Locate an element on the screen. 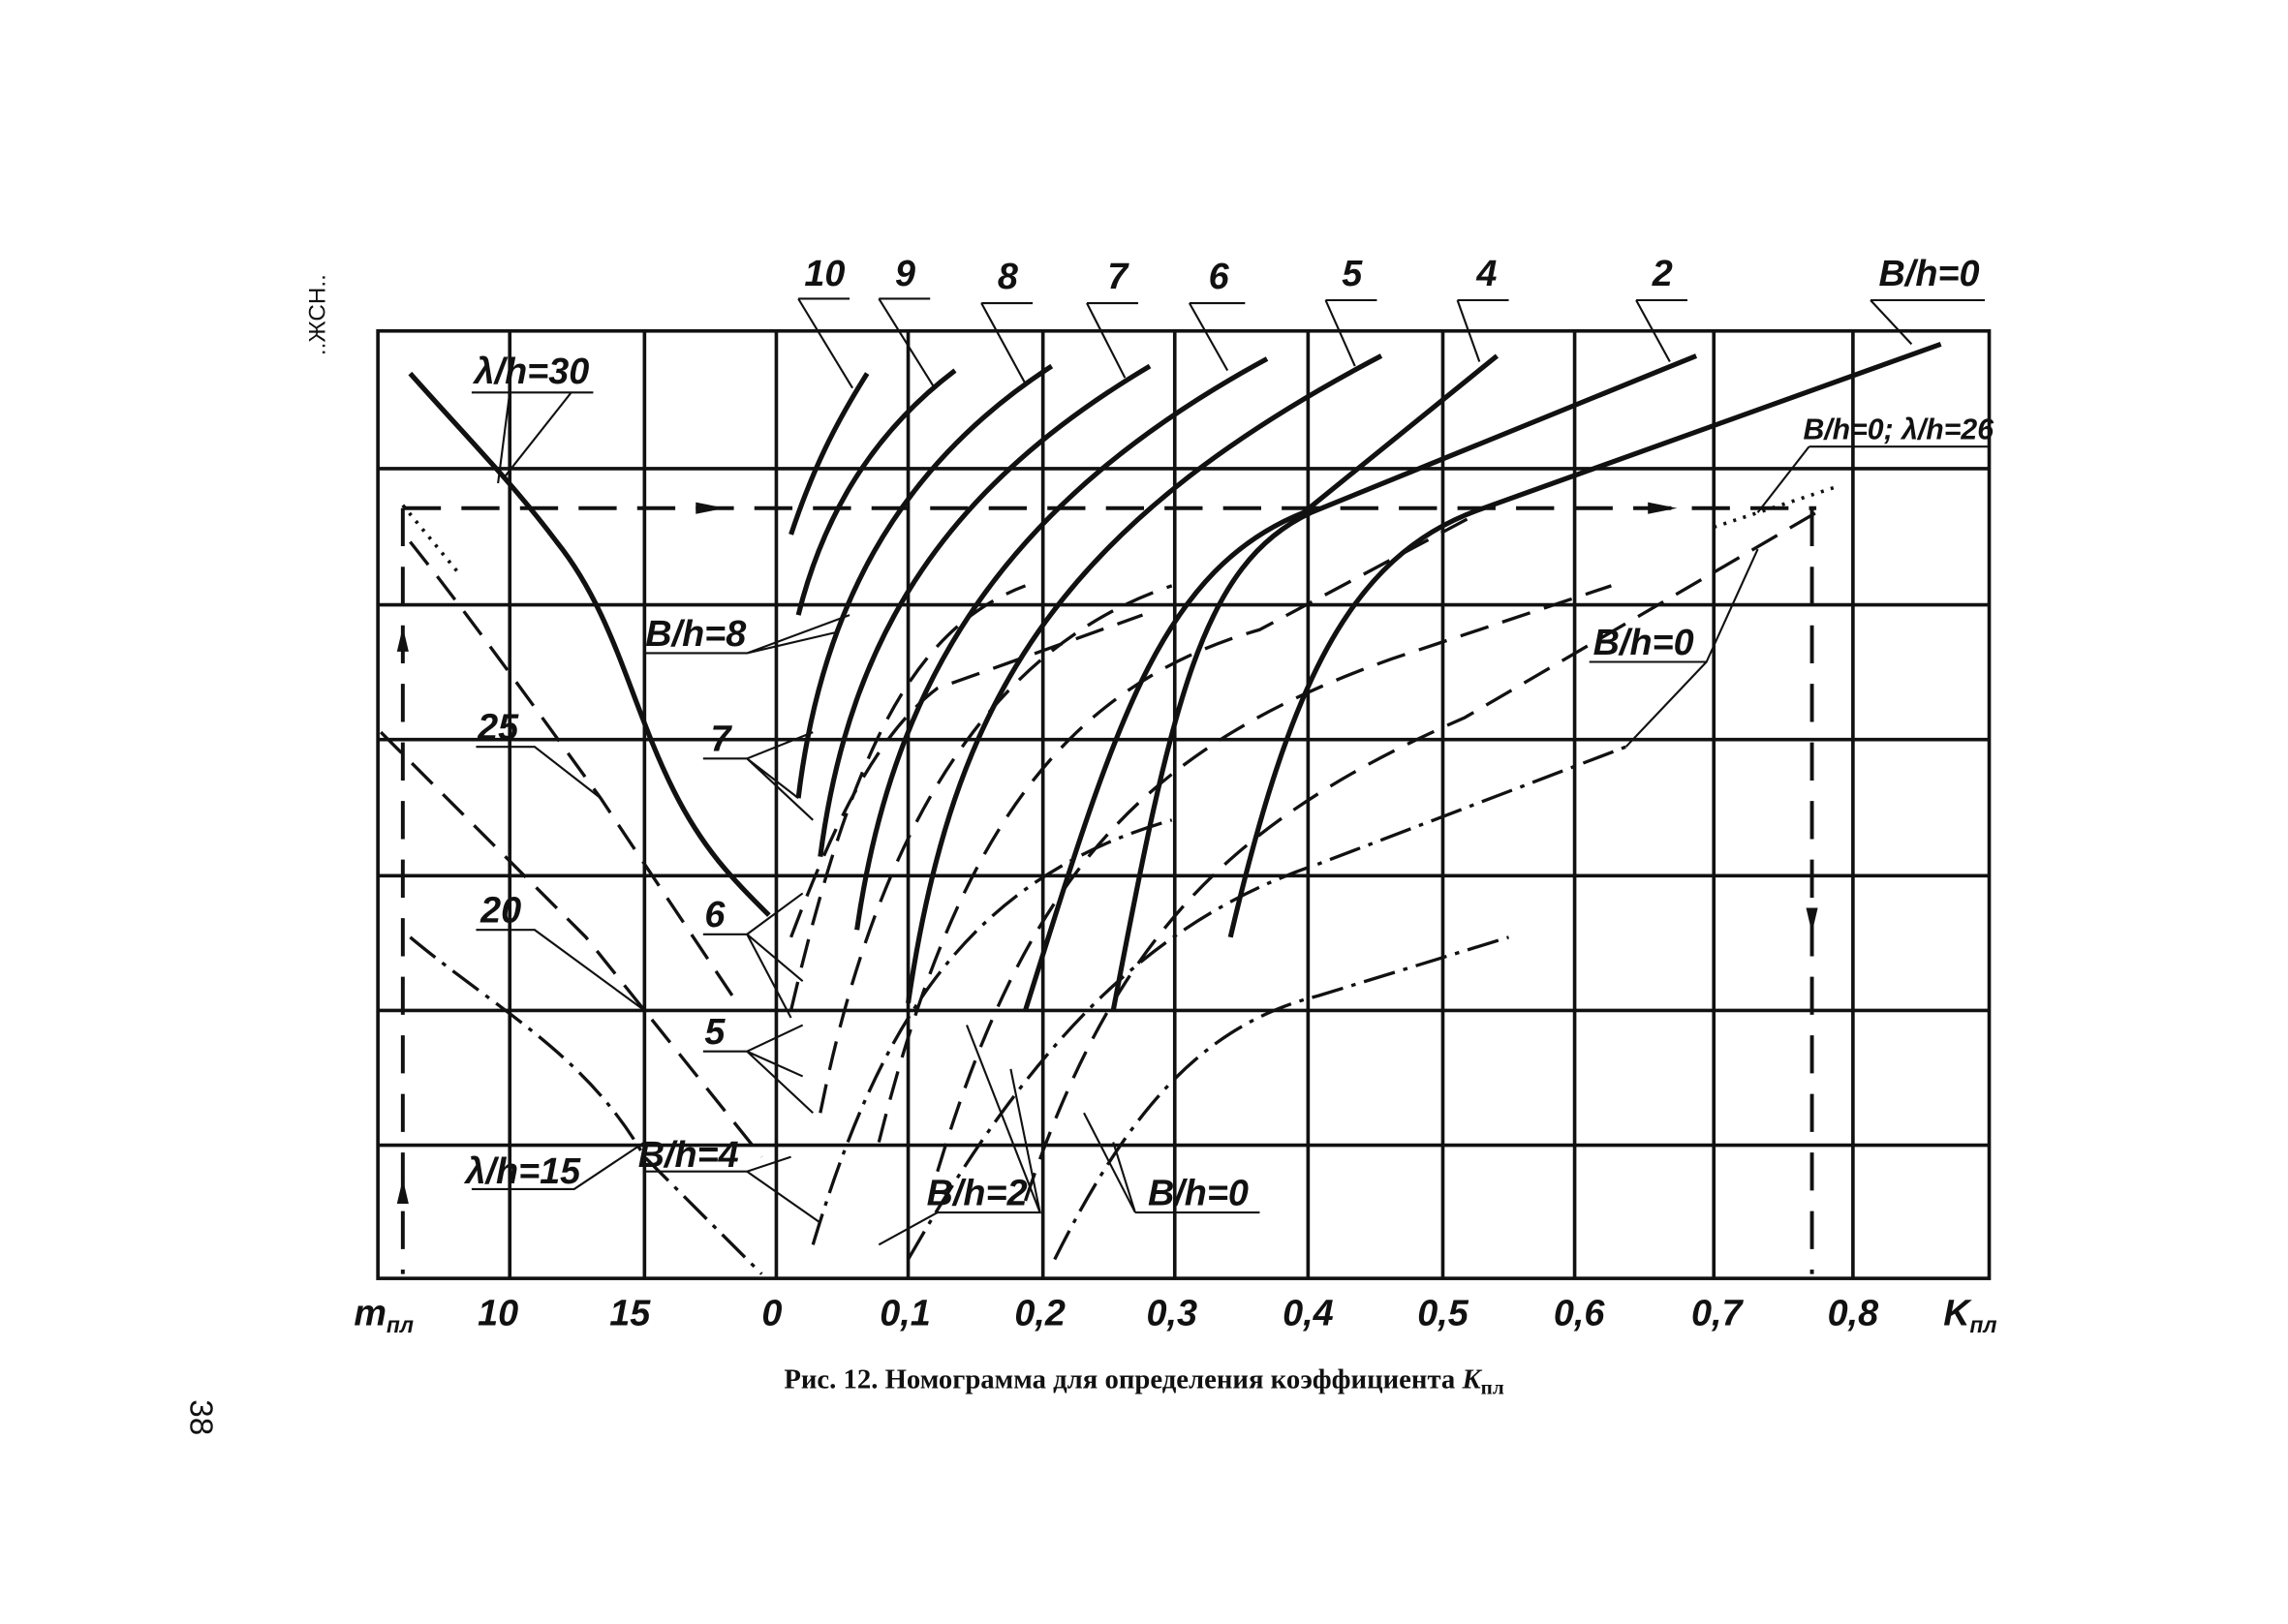  axis-symbol-letter: K is located at coordinates (1957, 1314).